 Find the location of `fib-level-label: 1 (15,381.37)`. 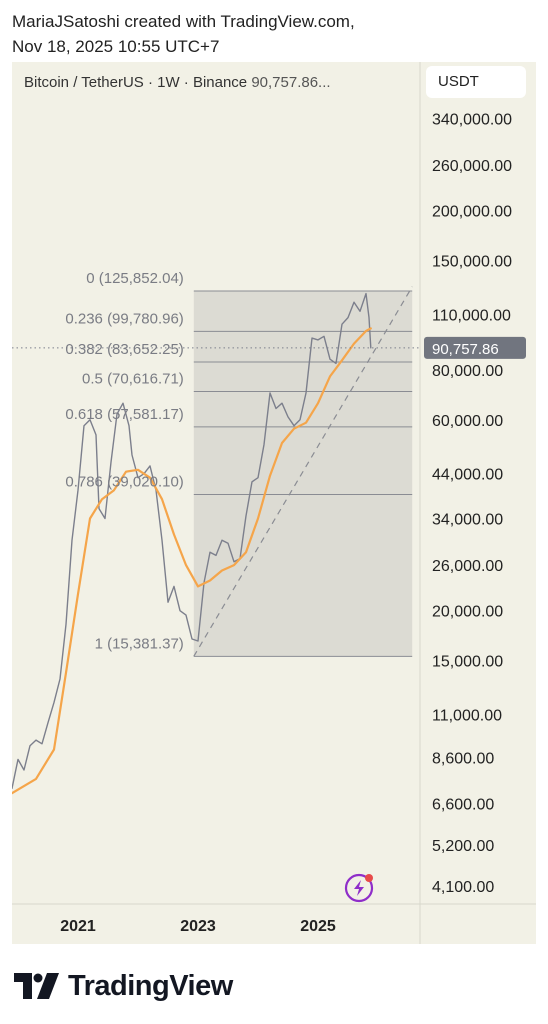

fib-level-label: 1 (15,381.37) is located at coordinates (139, 643).